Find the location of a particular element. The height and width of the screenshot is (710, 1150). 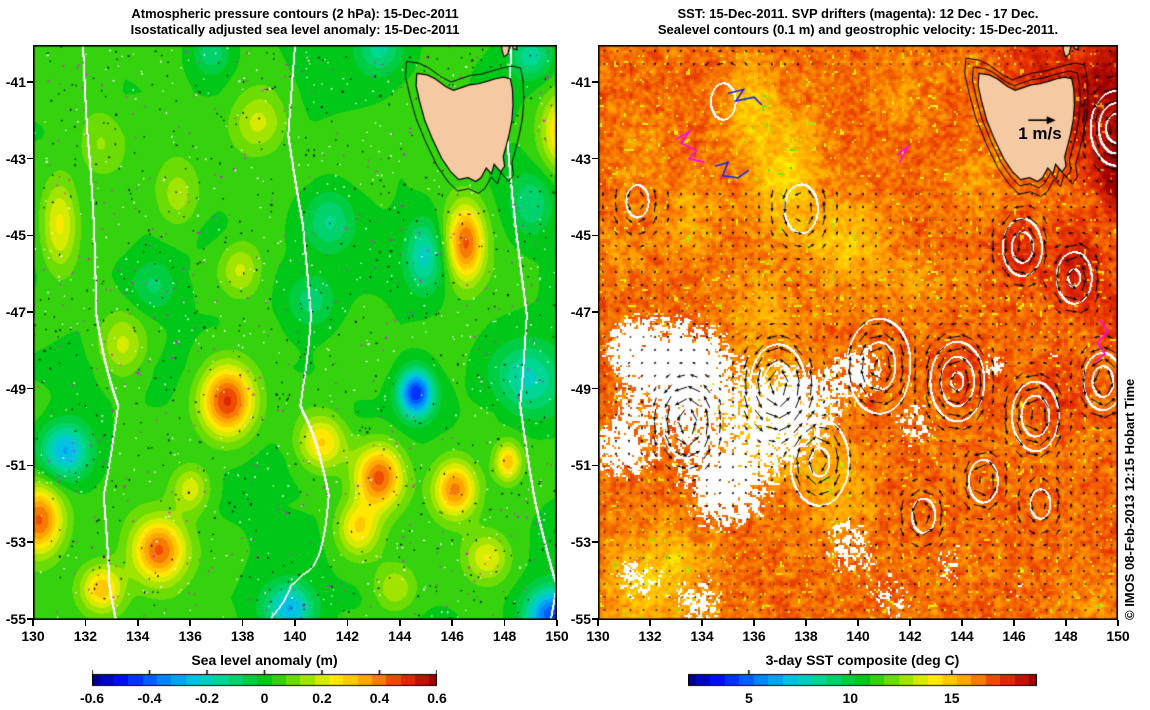

velocity-scale-label: 1 m/s is located at coordinates (1040, 133).